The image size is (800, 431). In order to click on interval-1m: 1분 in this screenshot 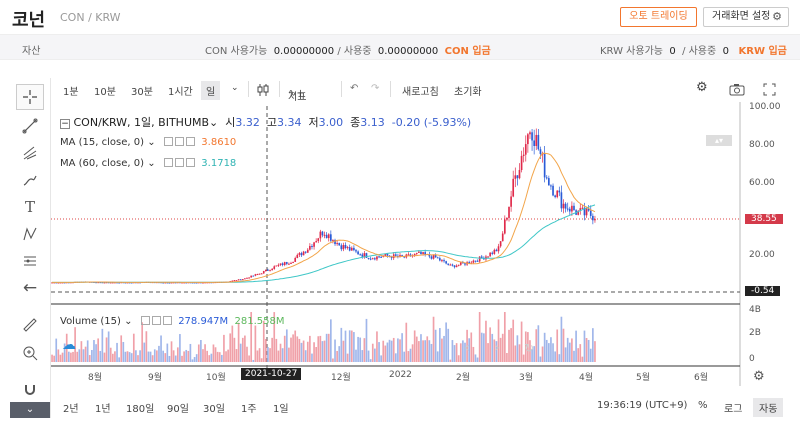, I will do `click(71, 92)`.